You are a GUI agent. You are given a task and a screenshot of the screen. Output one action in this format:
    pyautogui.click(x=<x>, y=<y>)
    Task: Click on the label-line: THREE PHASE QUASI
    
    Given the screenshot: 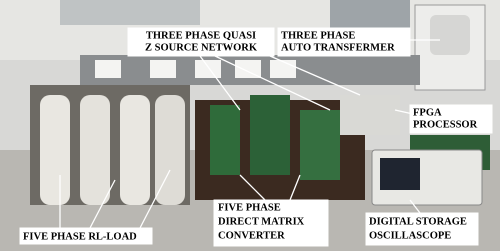 What is the action you would take?
    pyautogui.click(x=201, y=35)
    